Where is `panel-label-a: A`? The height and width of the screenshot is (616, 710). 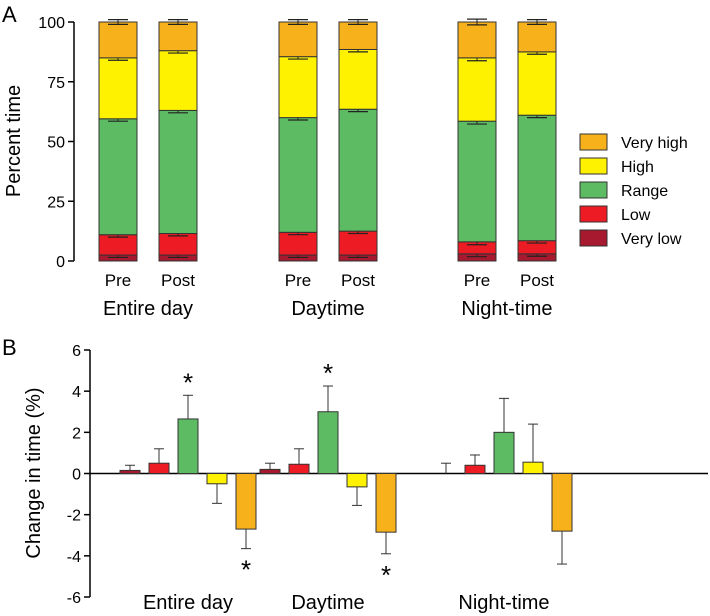
panel-label-a: A is located at coordinates (9, 14).